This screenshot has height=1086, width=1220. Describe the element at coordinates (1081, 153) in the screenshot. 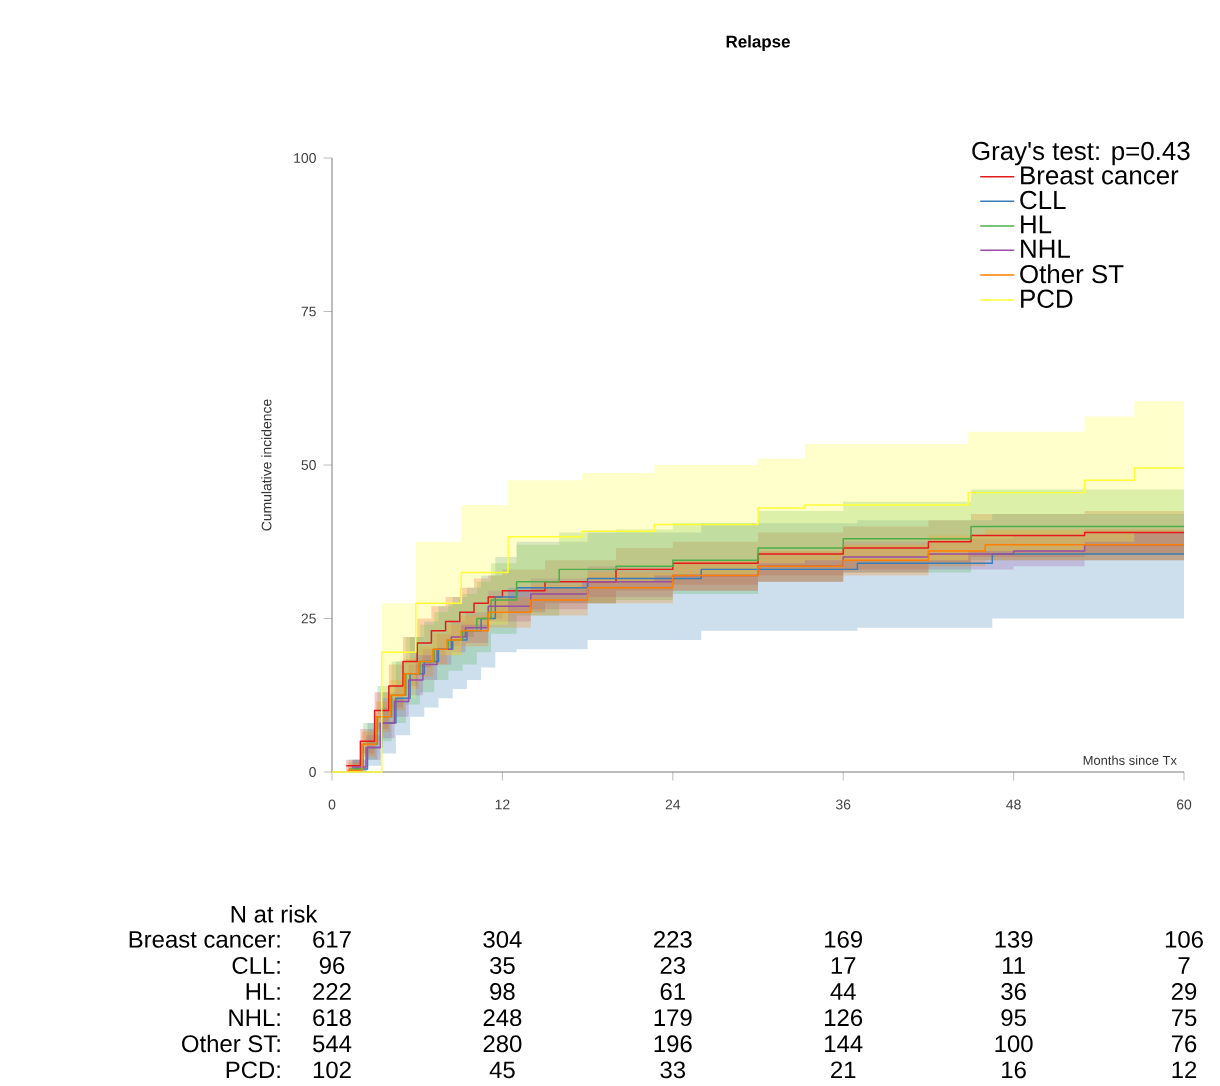

I see `legend-title: Gray's test: p=0.43` at that location.